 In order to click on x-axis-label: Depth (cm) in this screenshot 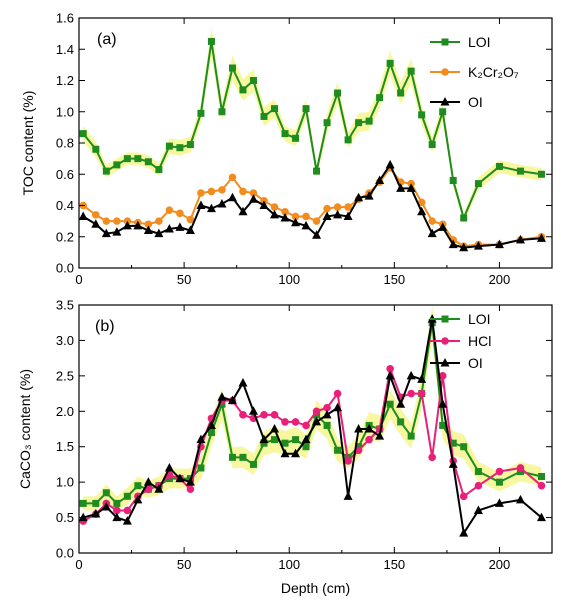, I will do `click(315, 588)`.